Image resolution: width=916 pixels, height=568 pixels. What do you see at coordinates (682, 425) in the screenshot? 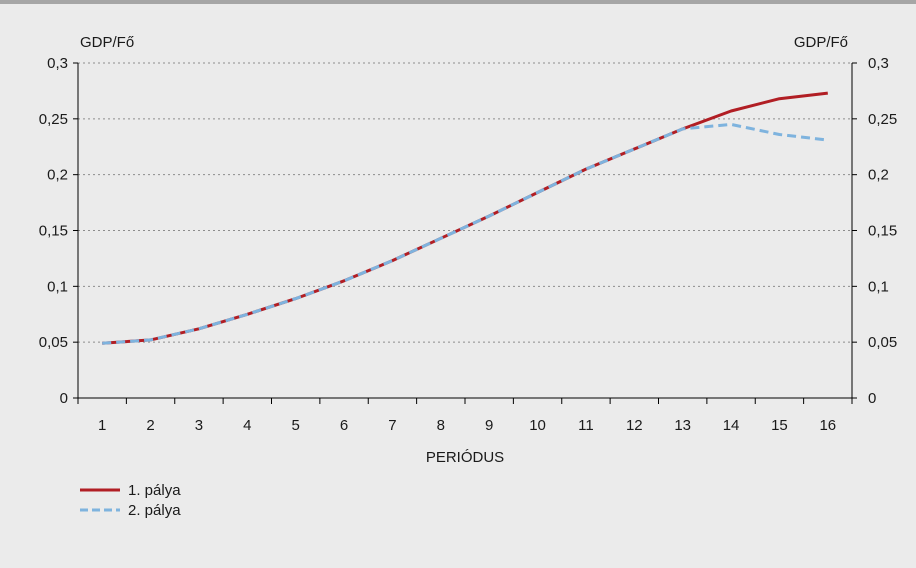
I see `x-tick-label: 13` at bounding box center [682, 425].